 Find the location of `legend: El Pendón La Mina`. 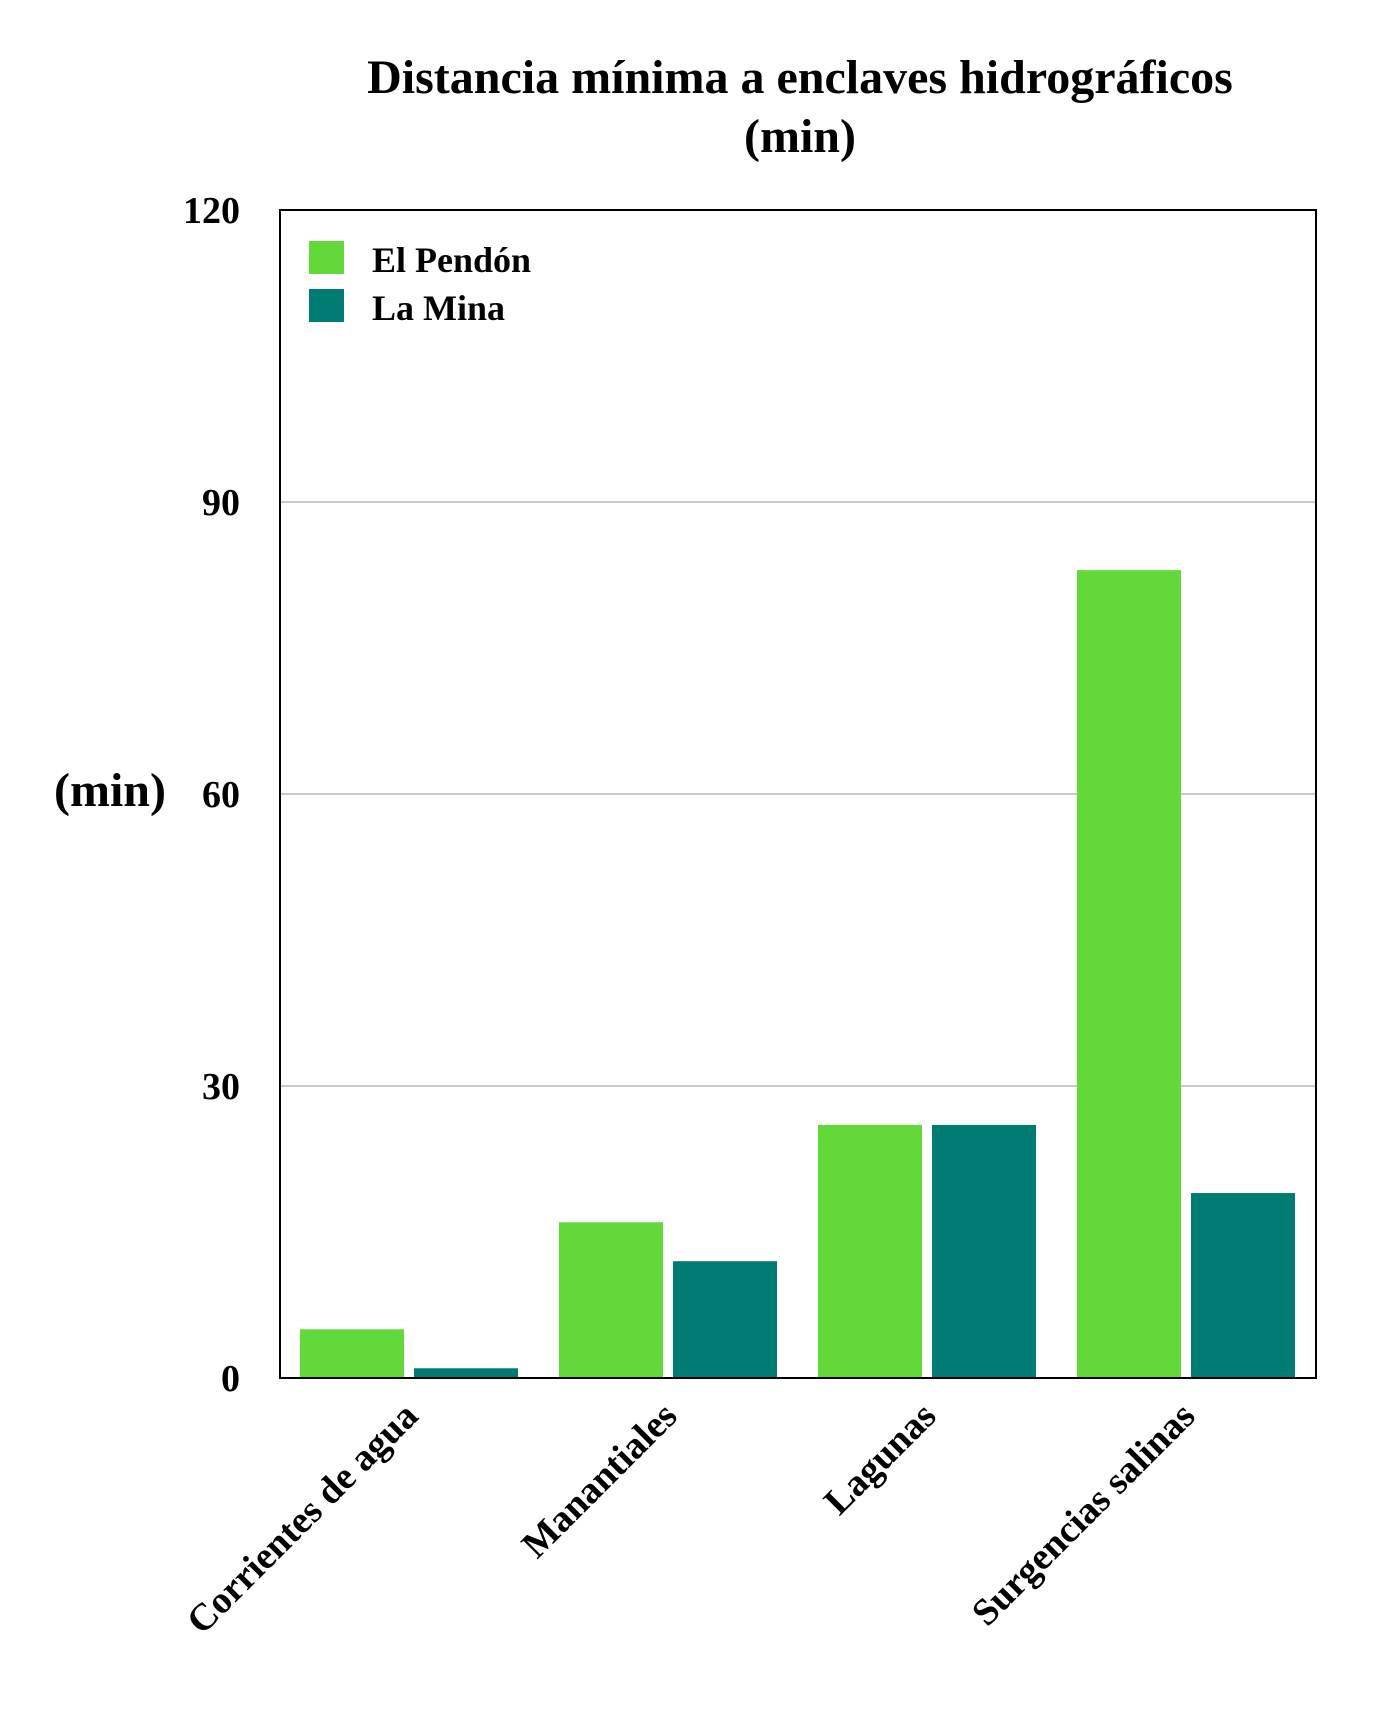

legend: El Pendón La Mina is located at coordinates (420, 284).